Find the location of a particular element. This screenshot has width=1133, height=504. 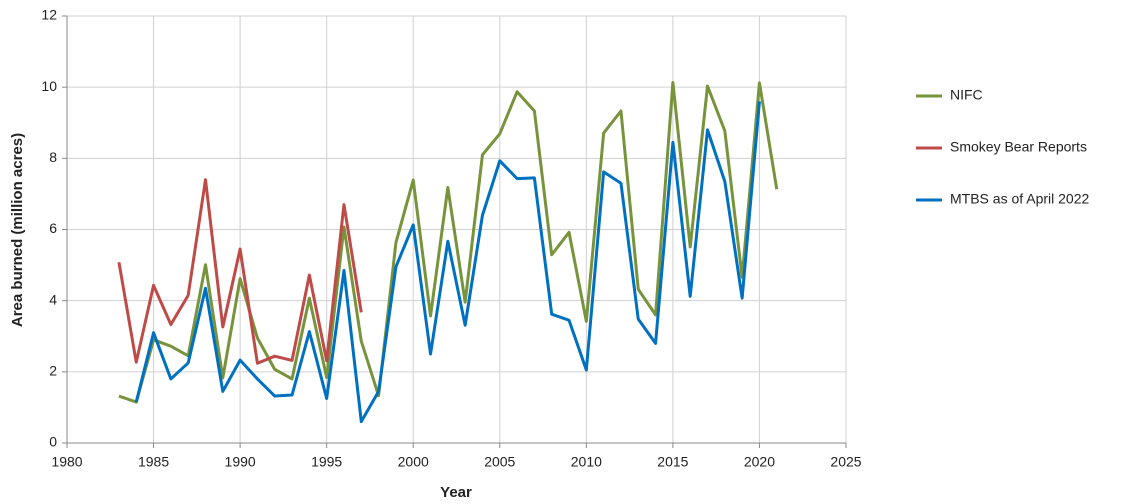

y-tick-label: 0 is located at coordinates (53, 442).